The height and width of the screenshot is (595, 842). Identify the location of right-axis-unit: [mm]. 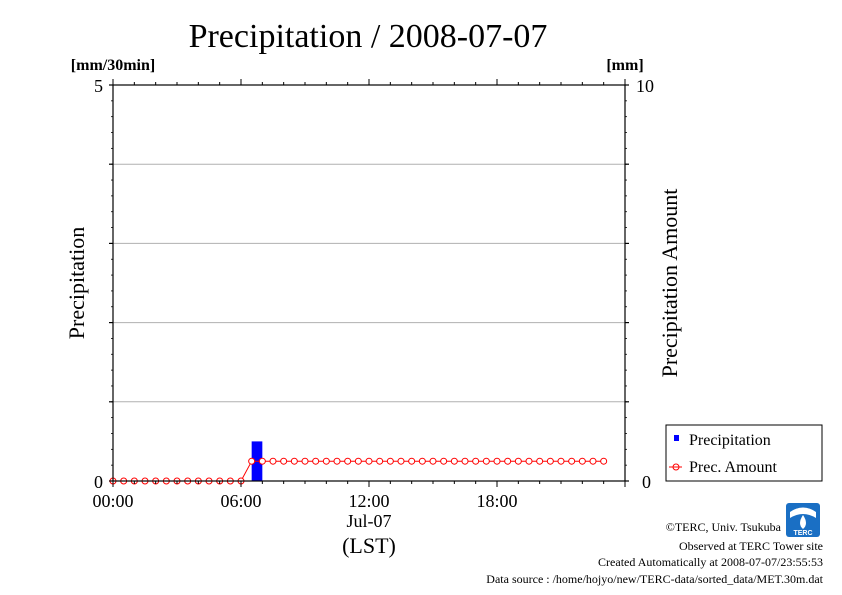
(624, 65).